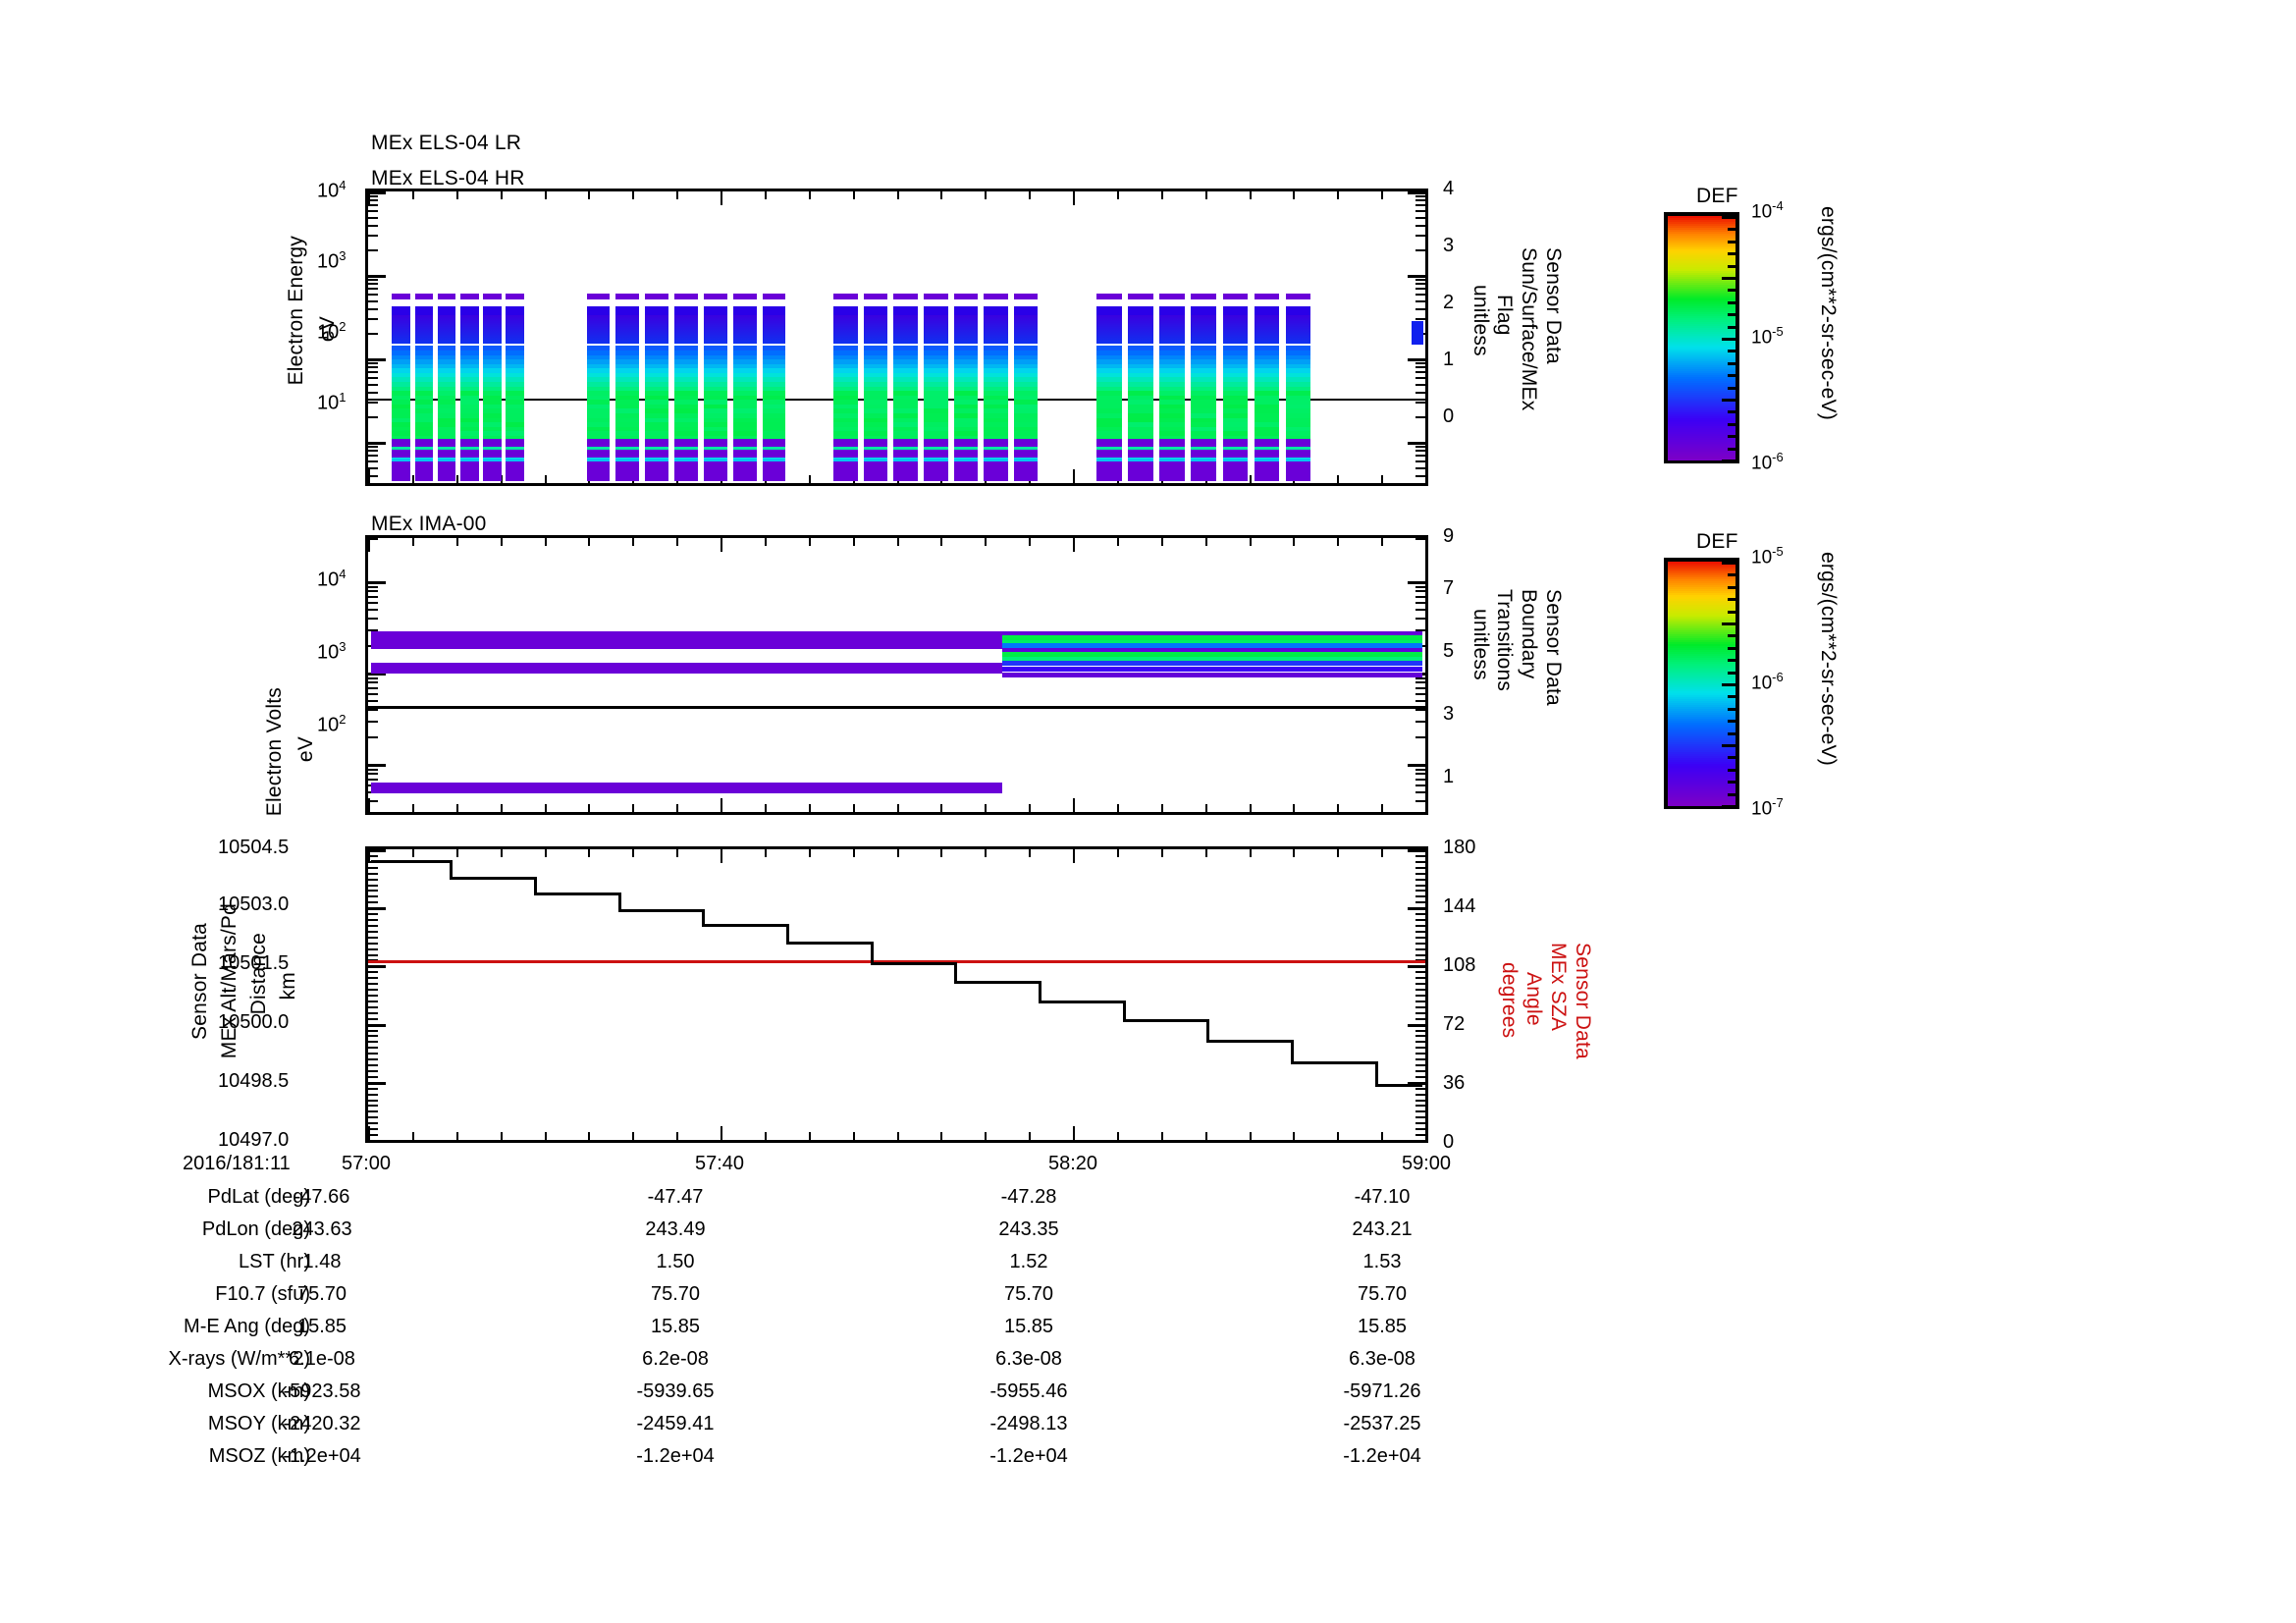  What do you see at coordinates (1449, 245) in the screenshot?
I see `panel1-right-tick-1: 3` at bounding box center [1449, 245].